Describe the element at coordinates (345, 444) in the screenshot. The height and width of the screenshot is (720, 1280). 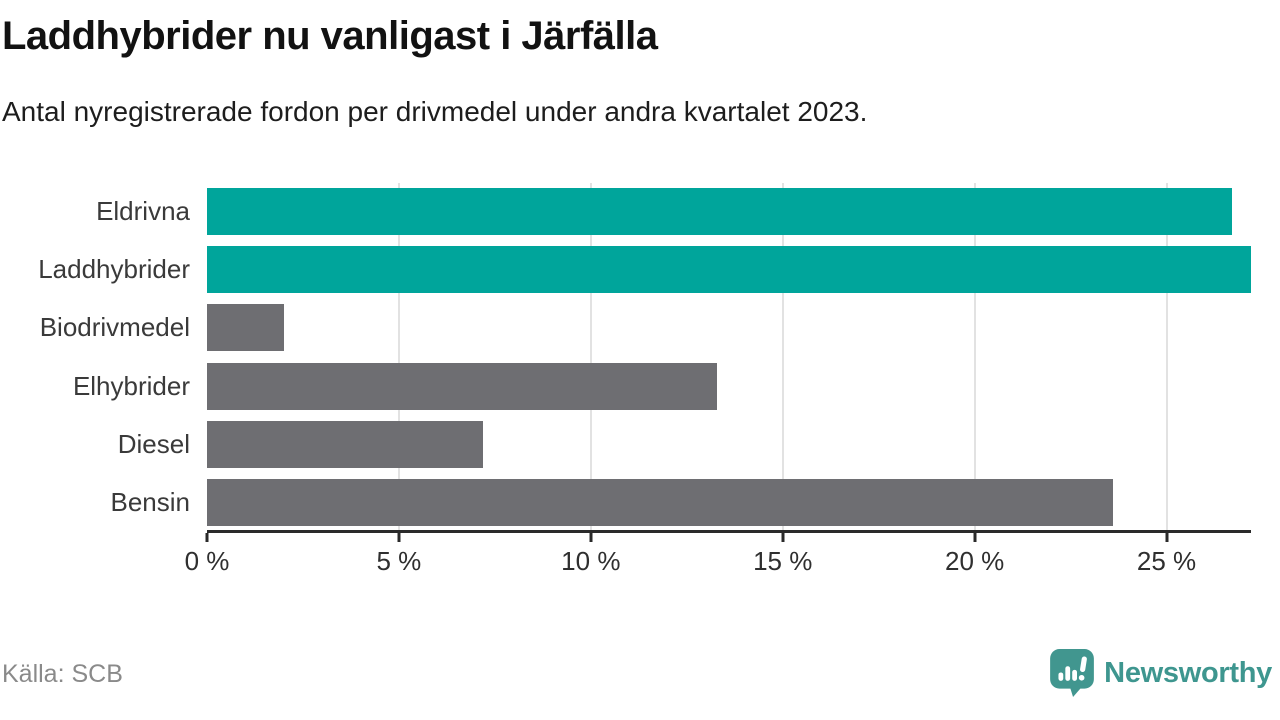
I see `bar-diesel` at that location.